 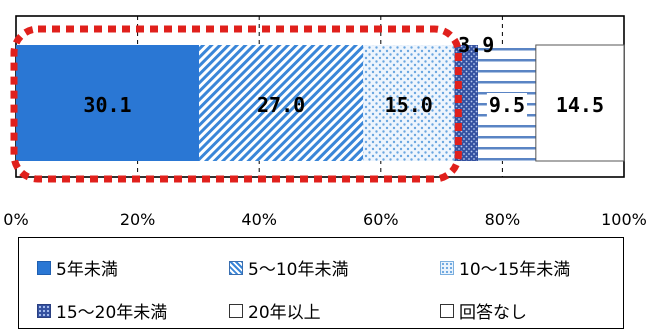 What do you see at coordinates (87, 270) in the screenshot?
I see `legend-label: 5年未満` at bounding box center [87, 270].